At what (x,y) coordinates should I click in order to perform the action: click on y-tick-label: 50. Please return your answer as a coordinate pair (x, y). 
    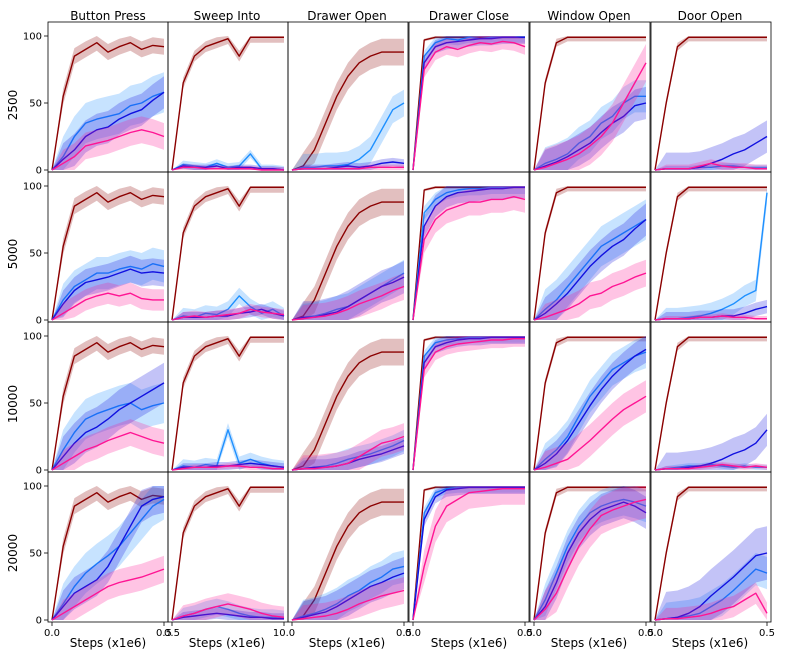
    Looking at the image, I should click on (35, 404).